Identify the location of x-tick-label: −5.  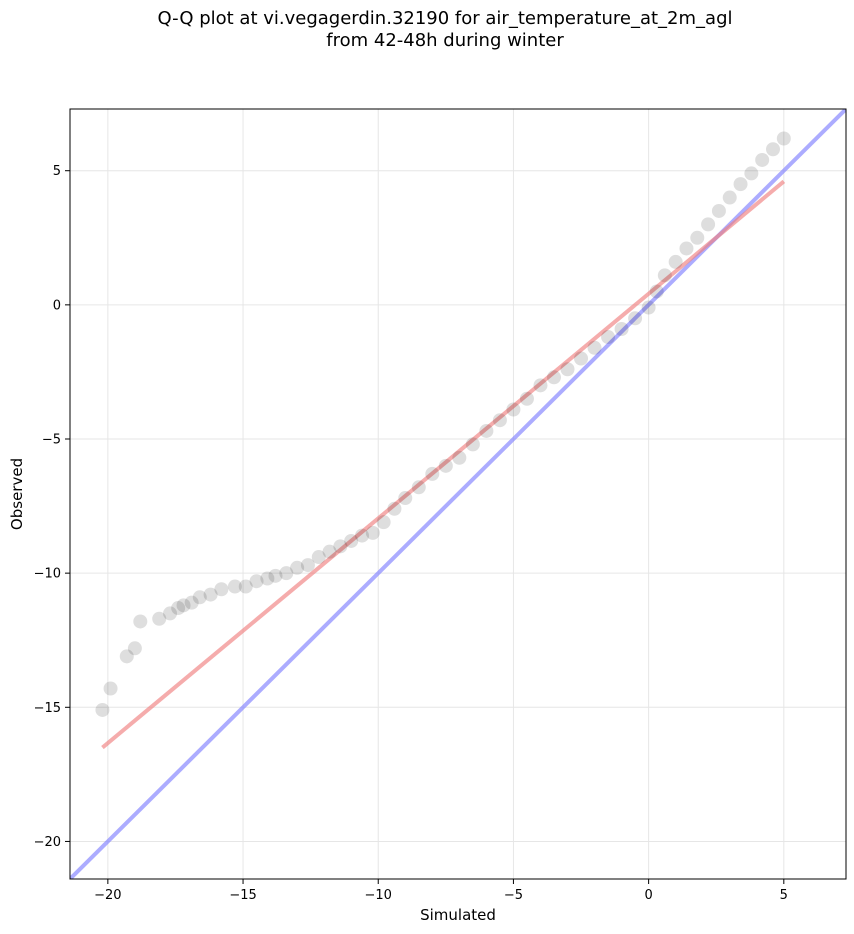
(513, 895).